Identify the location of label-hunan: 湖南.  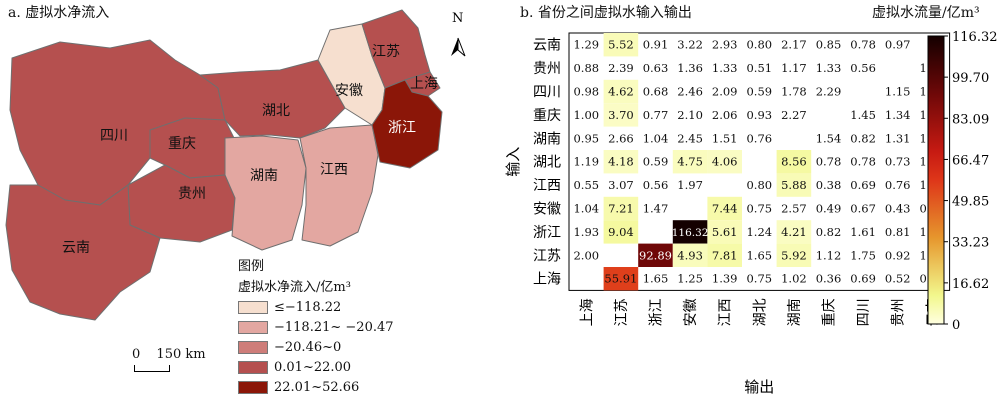
(264, 176).